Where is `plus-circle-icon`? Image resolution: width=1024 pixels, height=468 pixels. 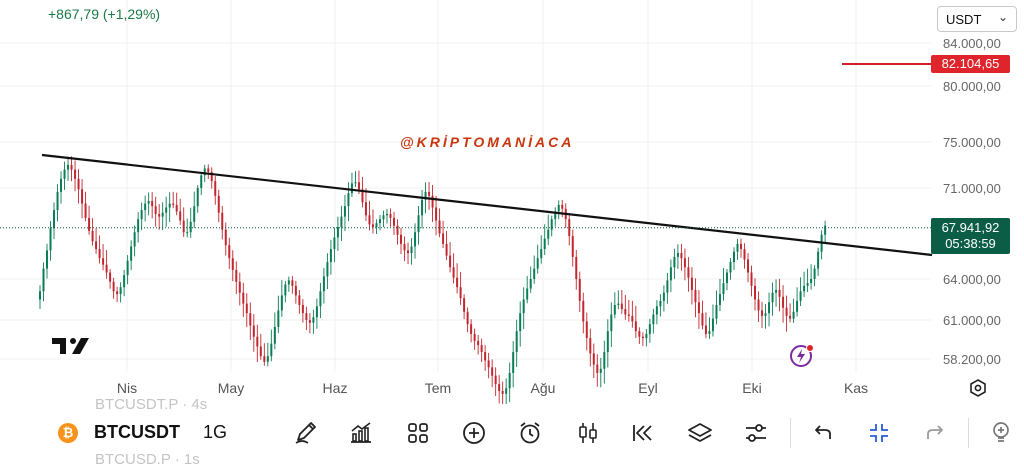 plus-circle-icon is located at coordinates (474, 433).